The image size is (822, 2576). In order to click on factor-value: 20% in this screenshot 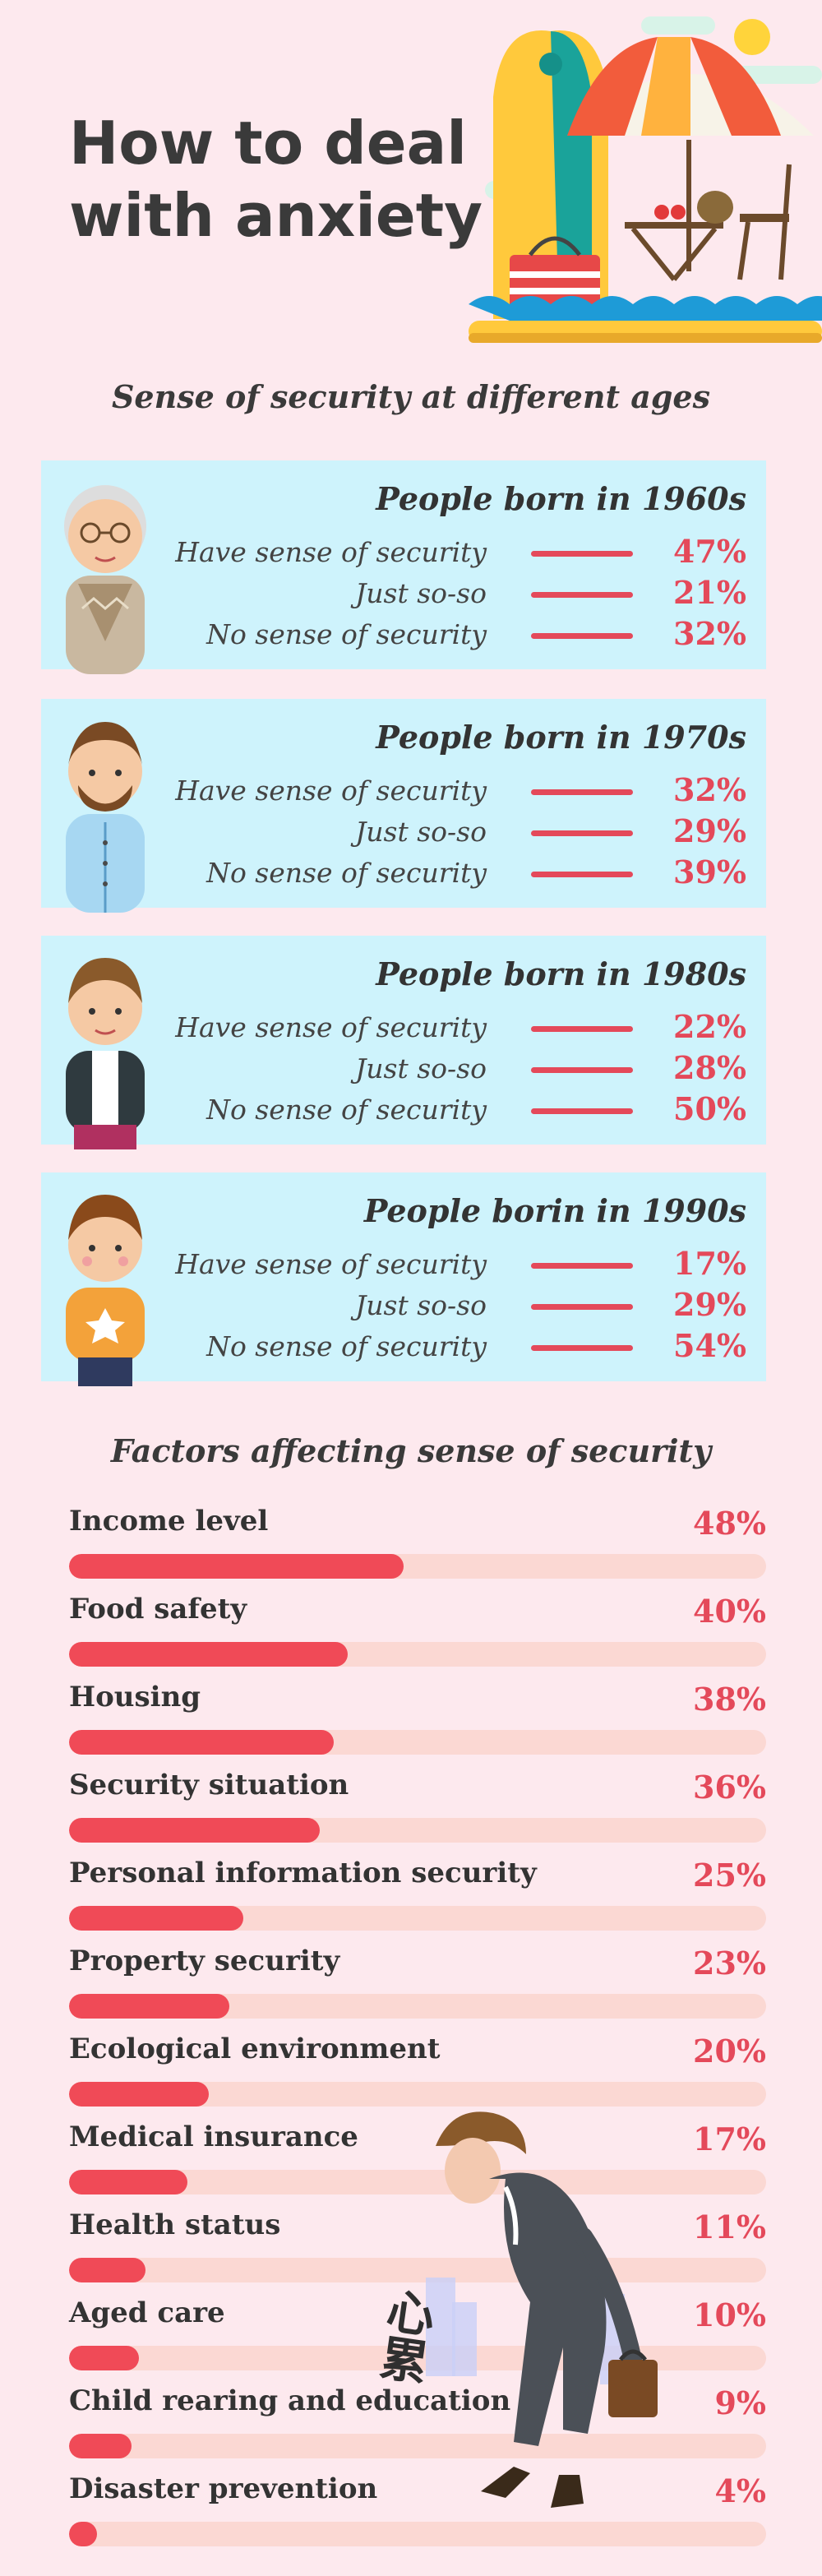, I will do `click(729, 2051)`.